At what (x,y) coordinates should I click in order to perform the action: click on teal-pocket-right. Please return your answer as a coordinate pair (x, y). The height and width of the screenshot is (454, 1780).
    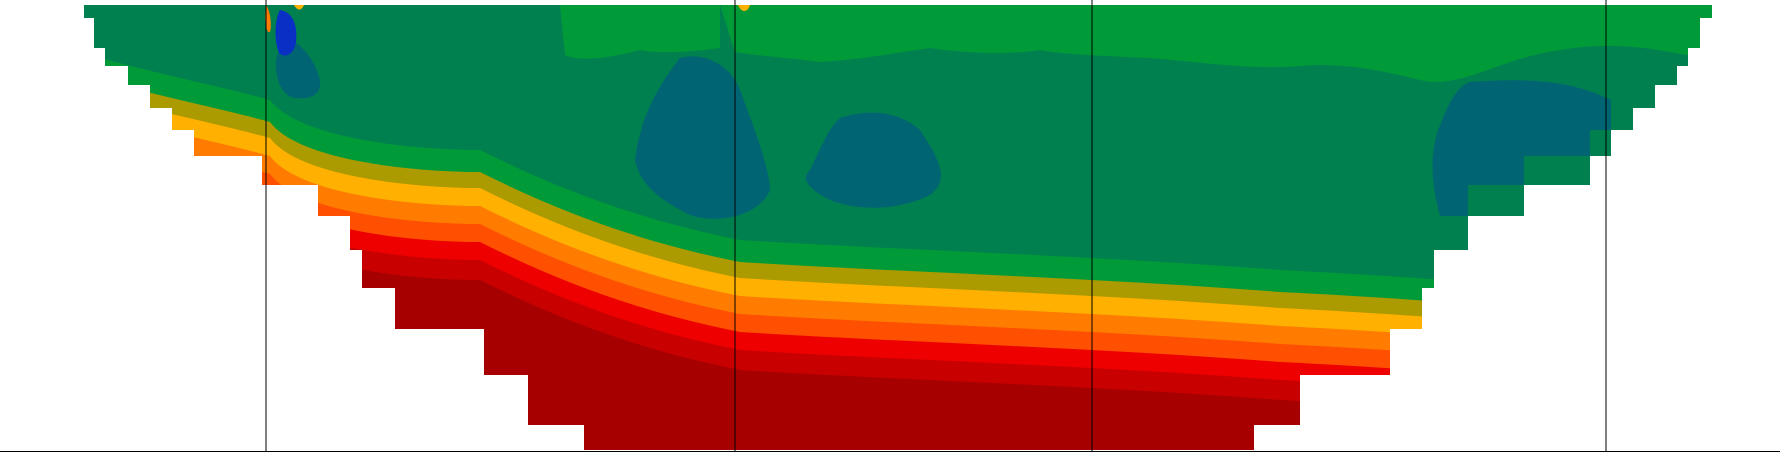
    Looking at the image, I should click on (1521, 148).